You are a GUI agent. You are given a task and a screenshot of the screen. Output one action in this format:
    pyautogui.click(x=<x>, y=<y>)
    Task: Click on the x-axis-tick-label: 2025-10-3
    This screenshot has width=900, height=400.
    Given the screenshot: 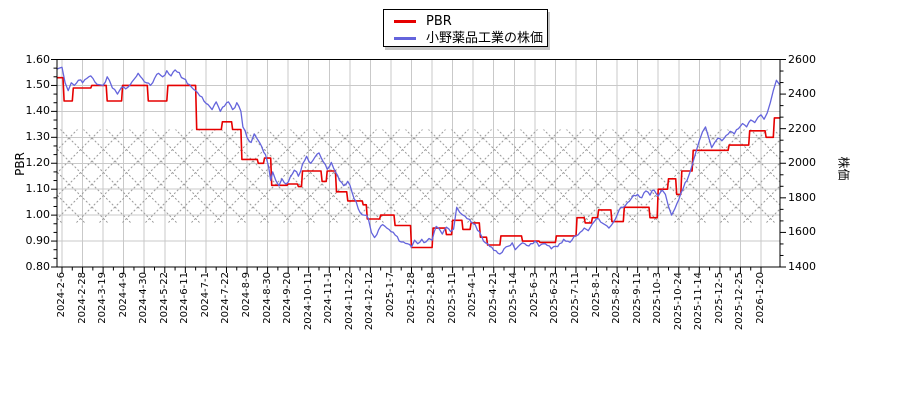 What is the action you would take?
    pyautogui.click(x=658, y=298)
    